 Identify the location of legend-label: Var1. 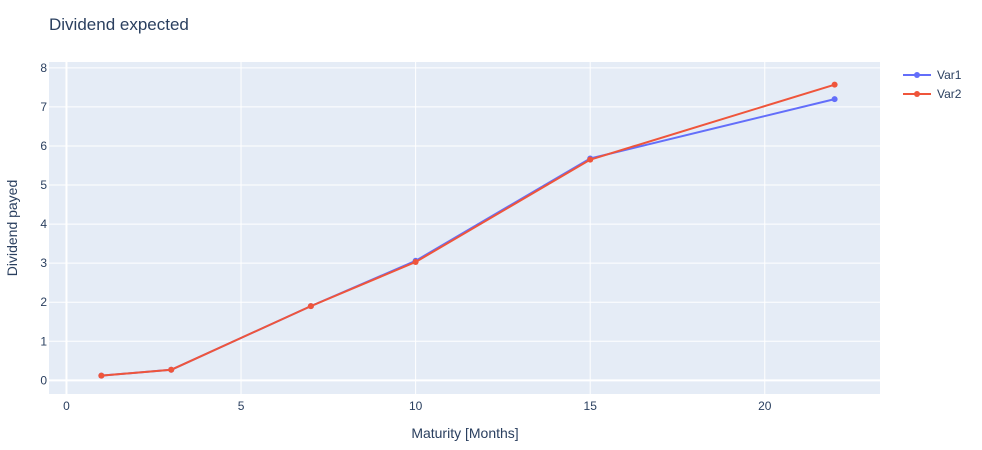
(949, 75).